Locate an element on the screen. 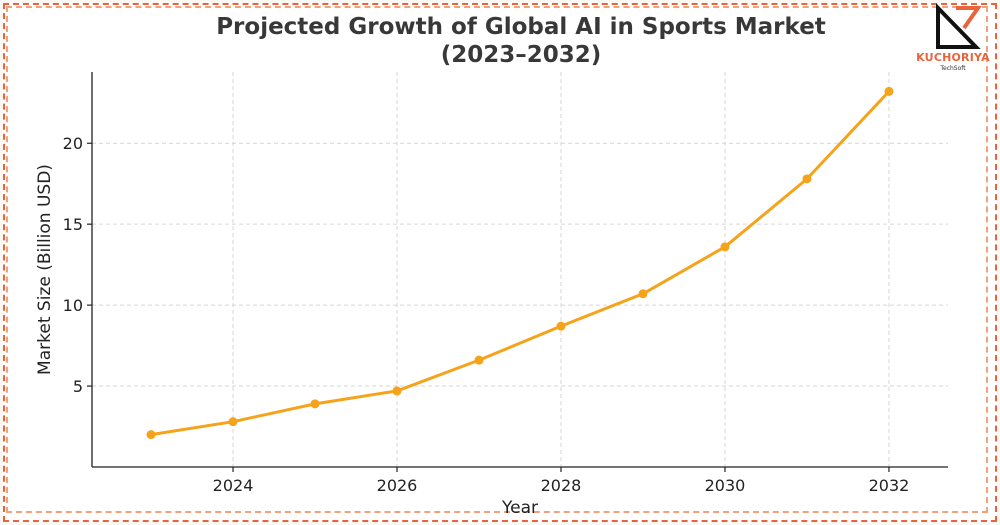 This screenshot has width=1000, height=525. x-tick-label: 2030 is located at coordinates (725, 485).